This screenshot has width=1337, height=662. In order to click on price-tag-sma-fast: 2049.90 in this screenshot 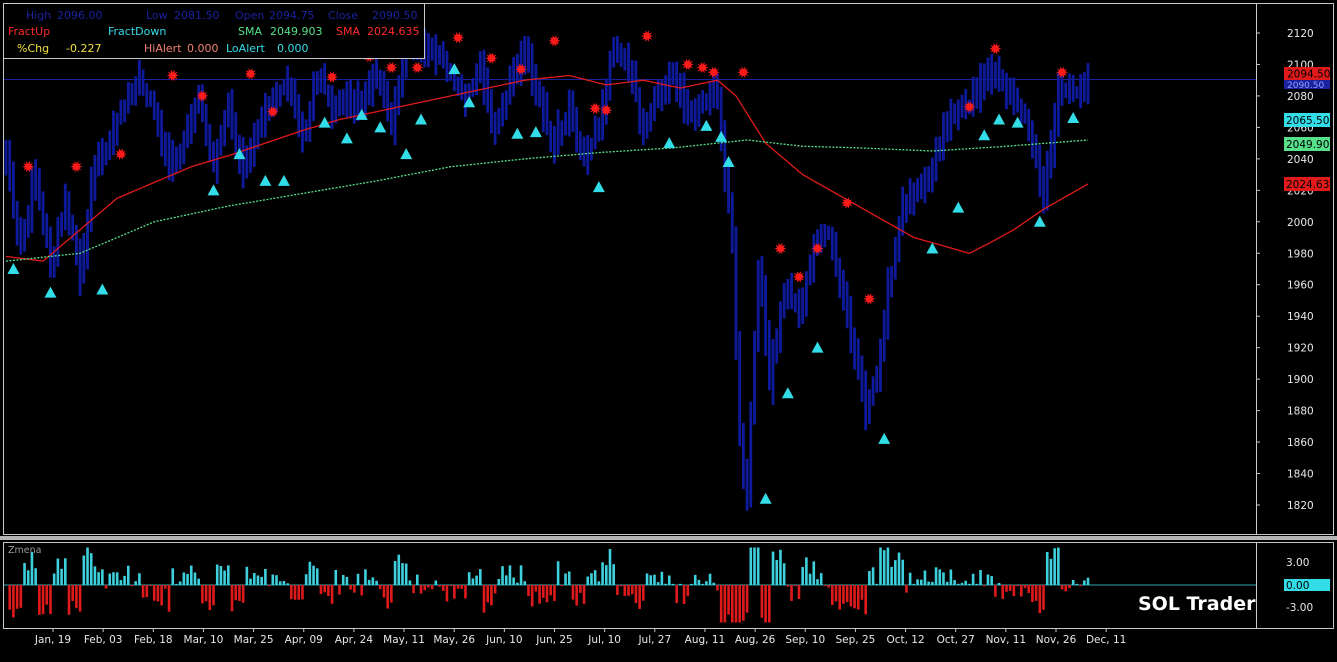, I will do `click(1307, 144)`.